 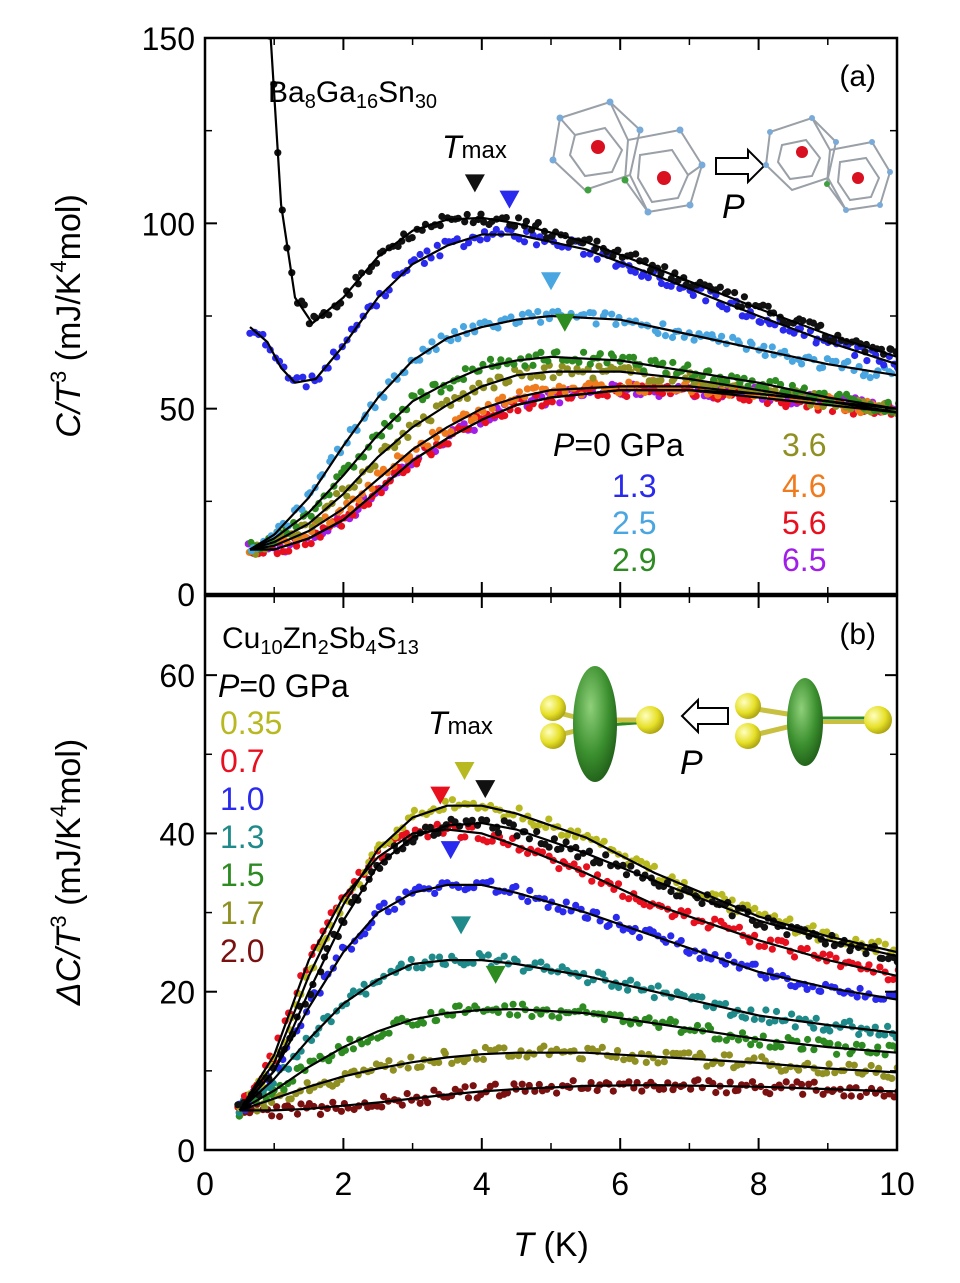 I want to click on panel-b-tmax-label: Tmax, so click(x=460, y=723).